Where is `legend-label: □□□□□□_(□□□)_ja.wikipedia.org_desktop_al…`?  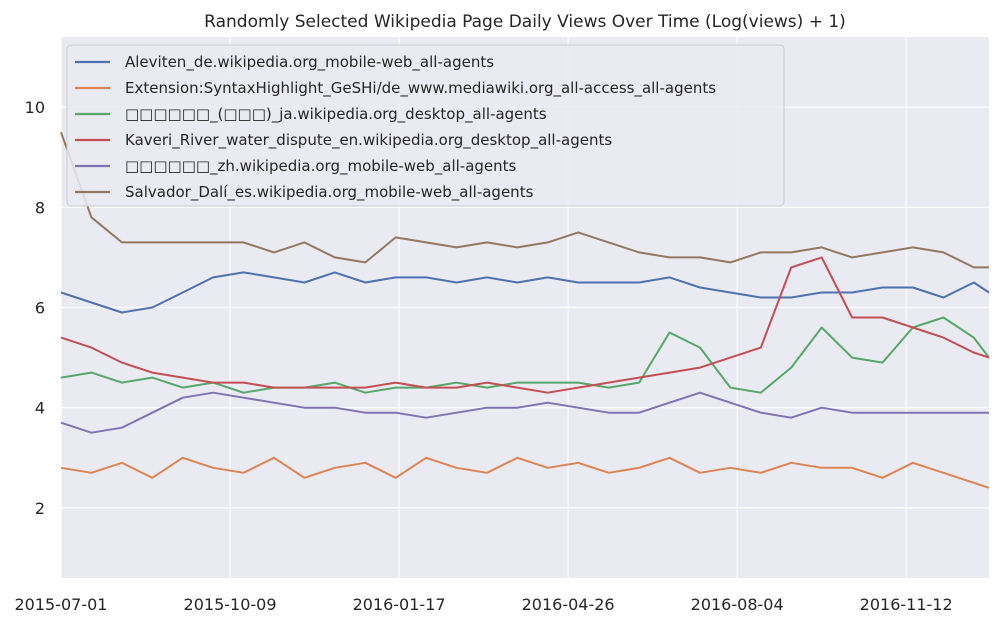 legend-label: □□□□□□_(□□□)_ja.wikipedia.org_desktop_al… is located at coordinates (336, 114).